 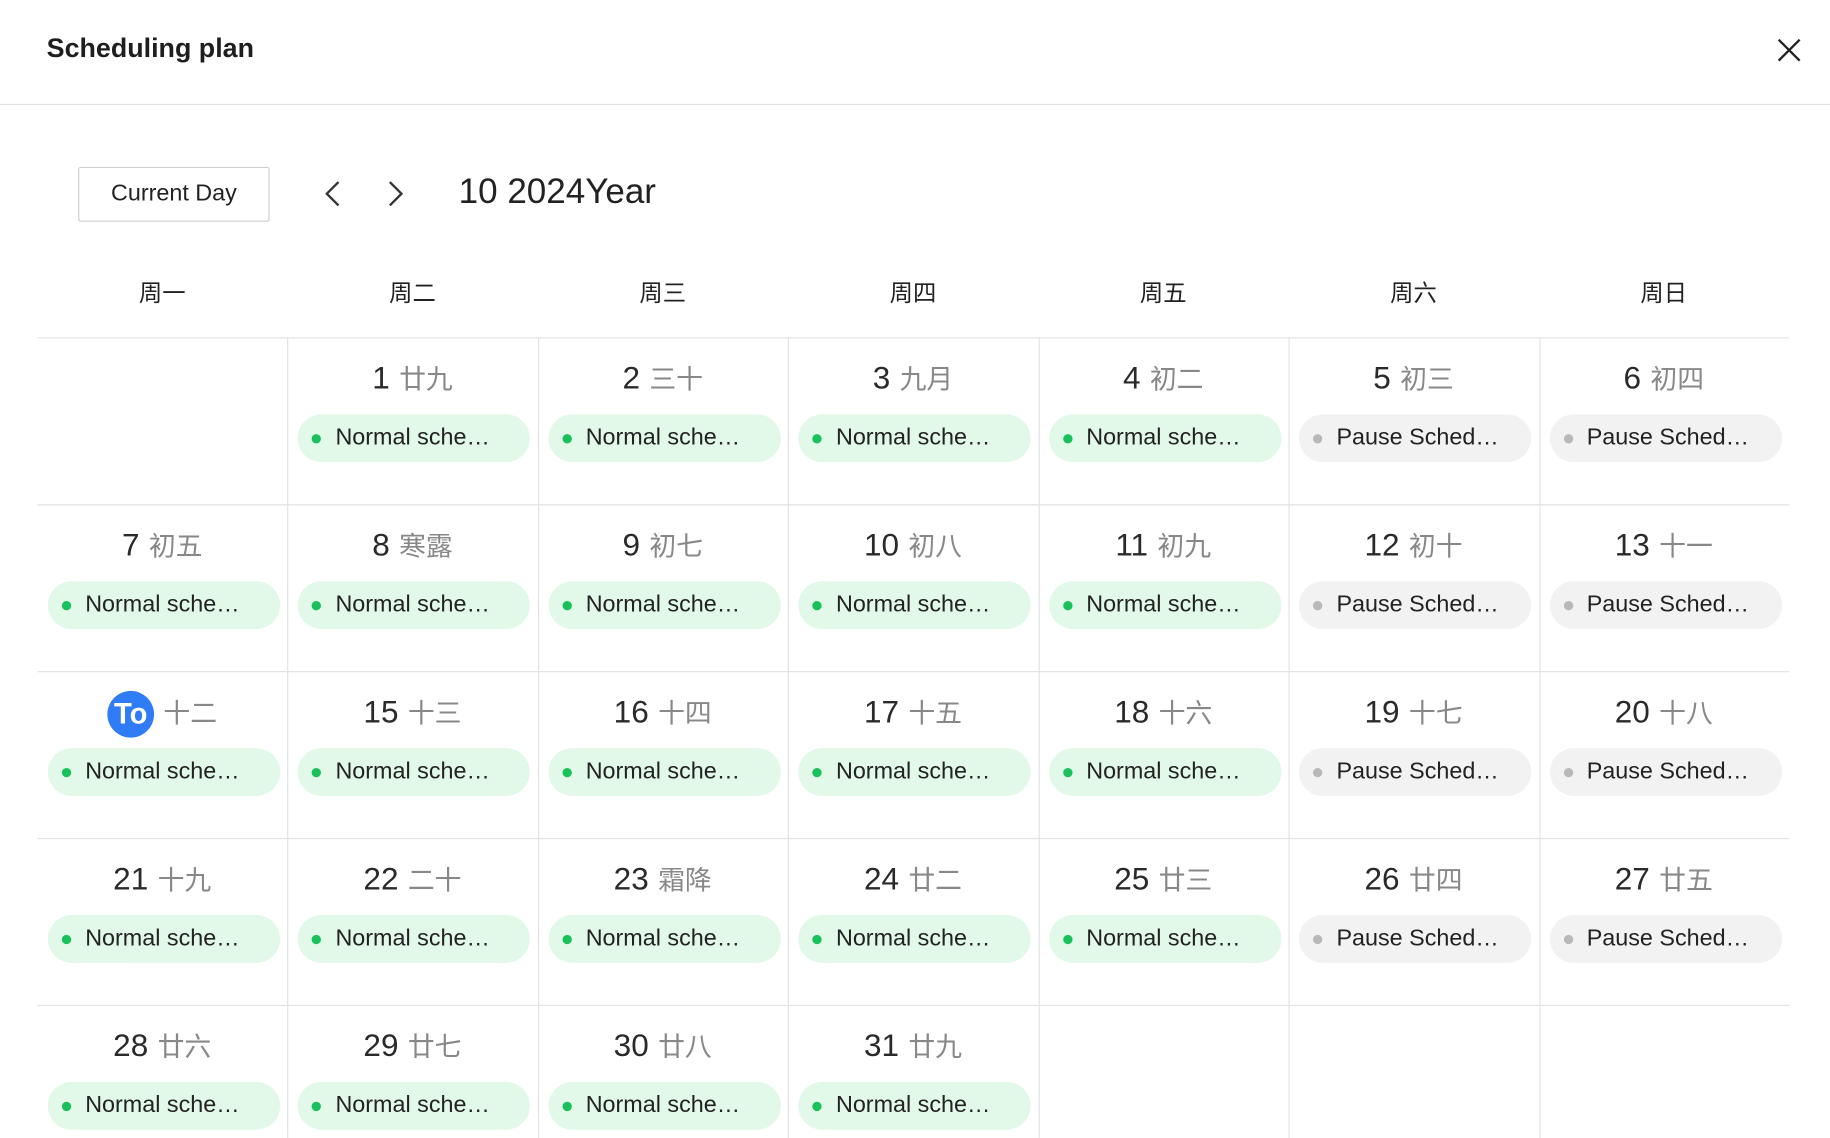 I want to click on weekday-label: 周二, so click(x=412, y=294).